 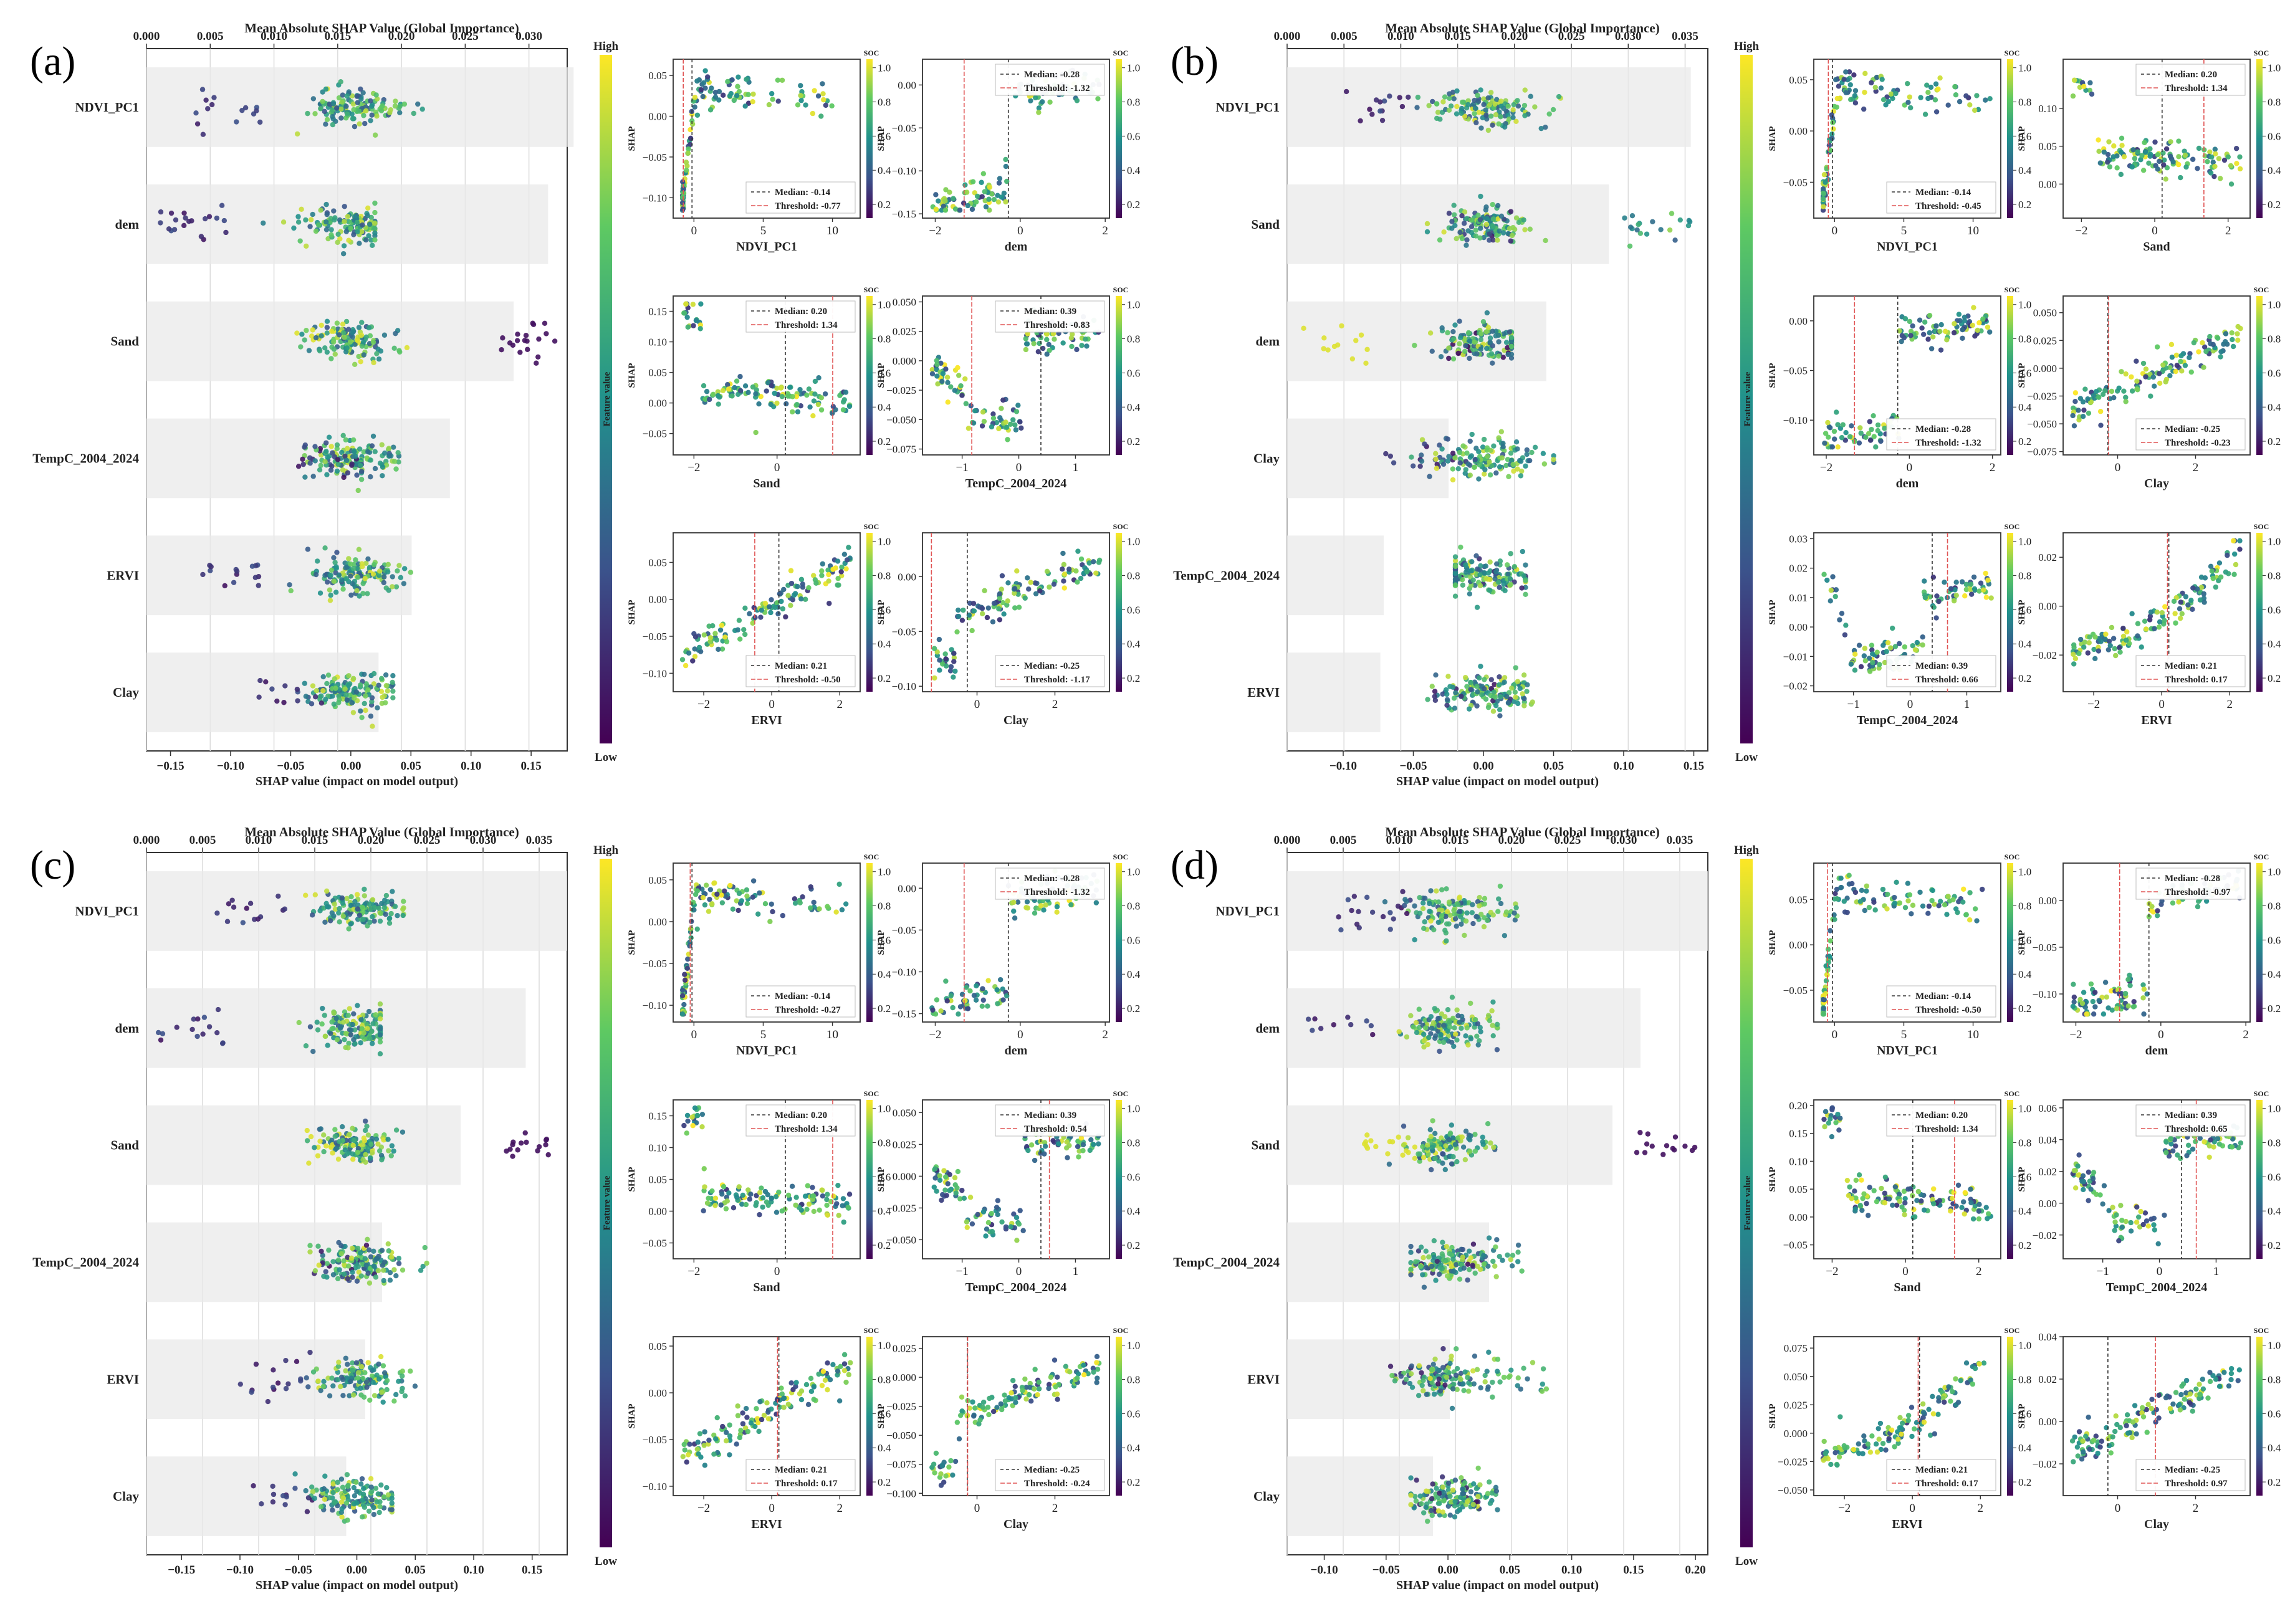 I want to click on y-tick-label: −0.075, so click(x=2042, y=452).